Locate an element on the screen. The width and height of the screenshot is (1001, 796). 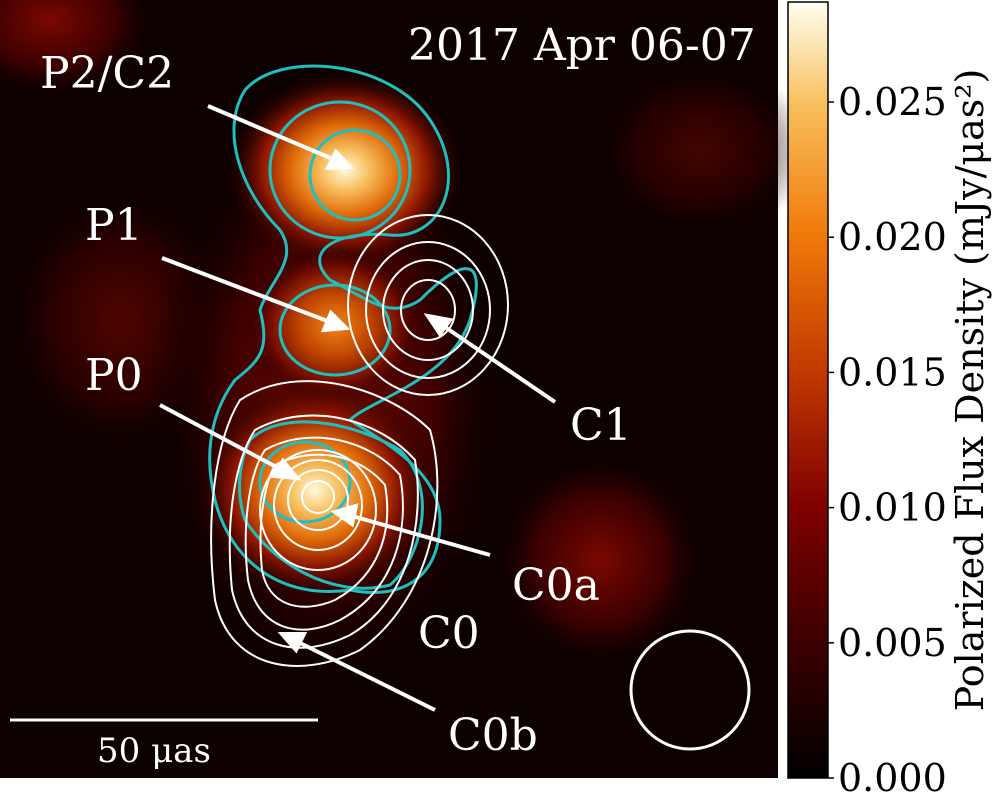
colorbar-tick-label: 0.005 is located at coordinates (892, 643).